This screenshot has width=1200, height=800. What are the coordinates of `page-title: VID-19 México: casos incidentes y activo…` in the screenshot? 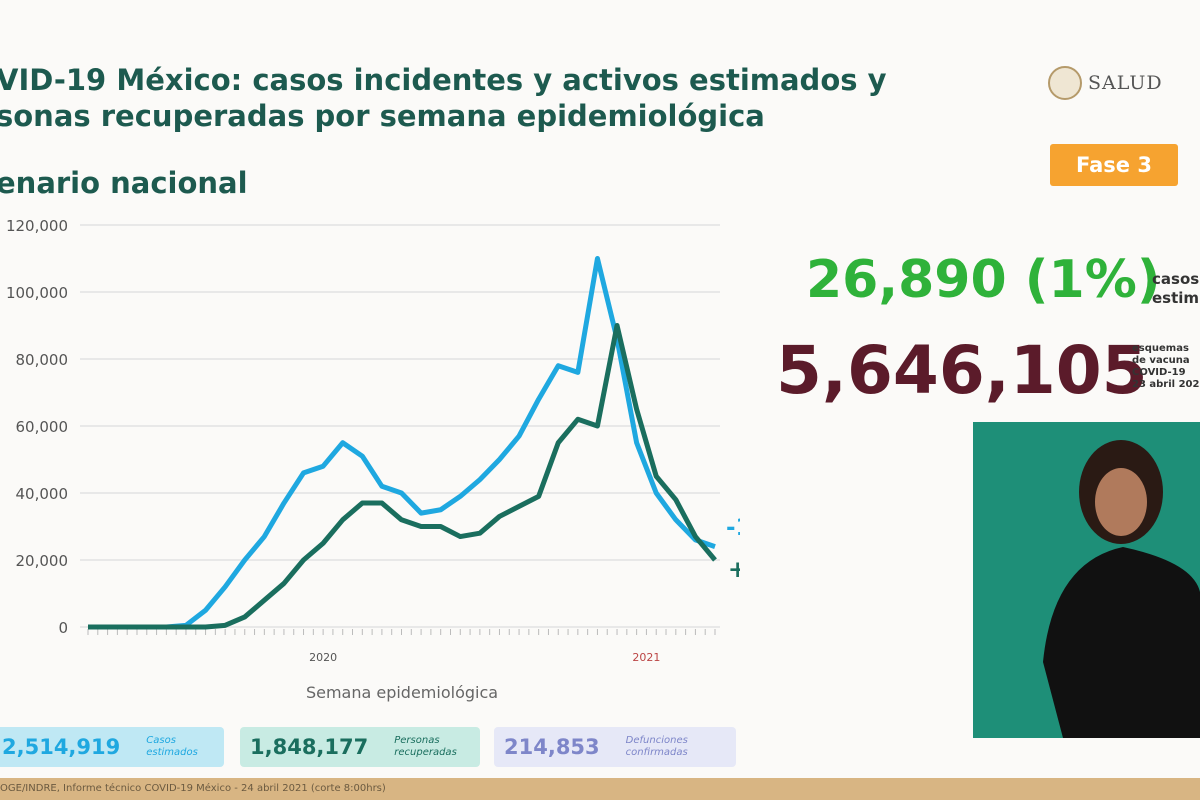 It's located at (443, 98).